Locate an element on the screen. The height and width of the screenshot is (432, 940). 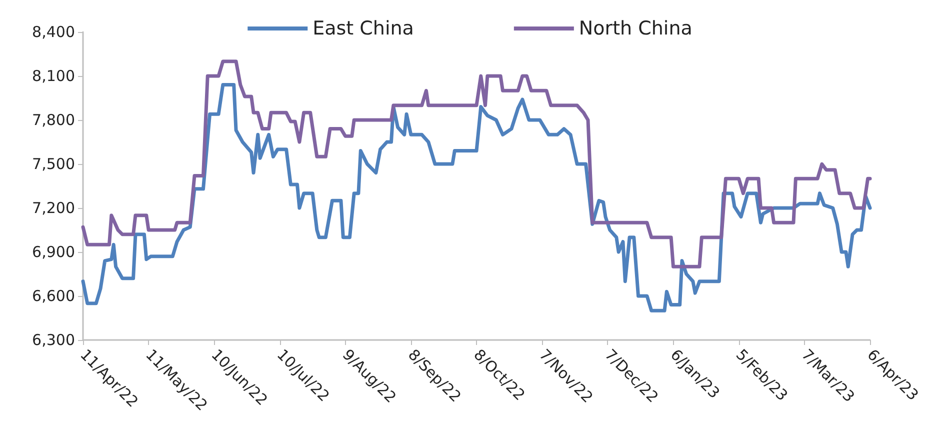
legend-label: East China is located at coordinates (363, 29).